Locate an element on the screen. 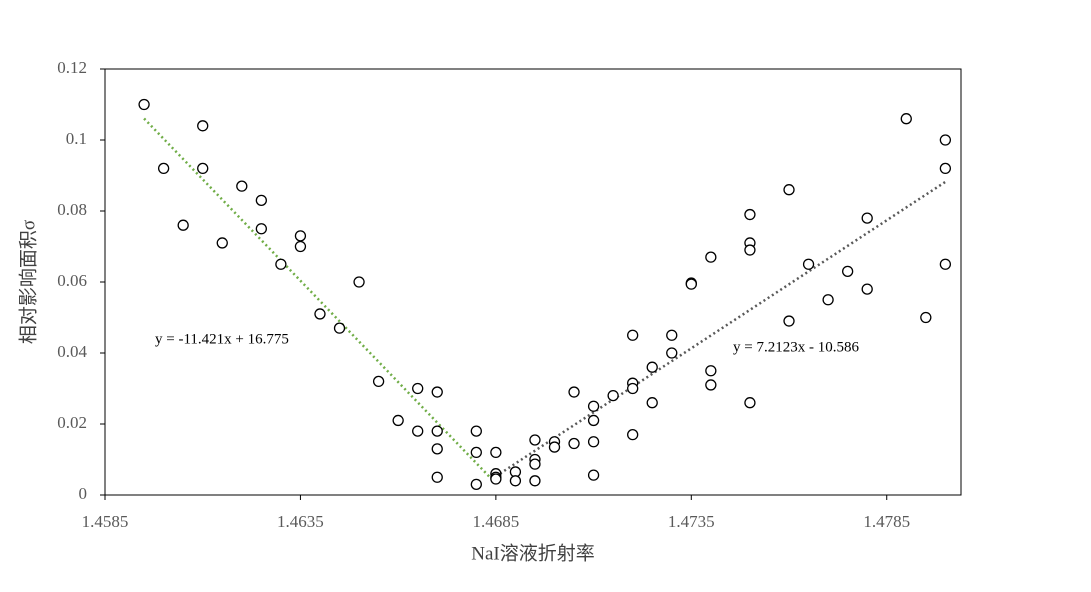 This screenshot has height=592, width=1091. y-tick-label: 0.1 is located at coordinates (76, 138).